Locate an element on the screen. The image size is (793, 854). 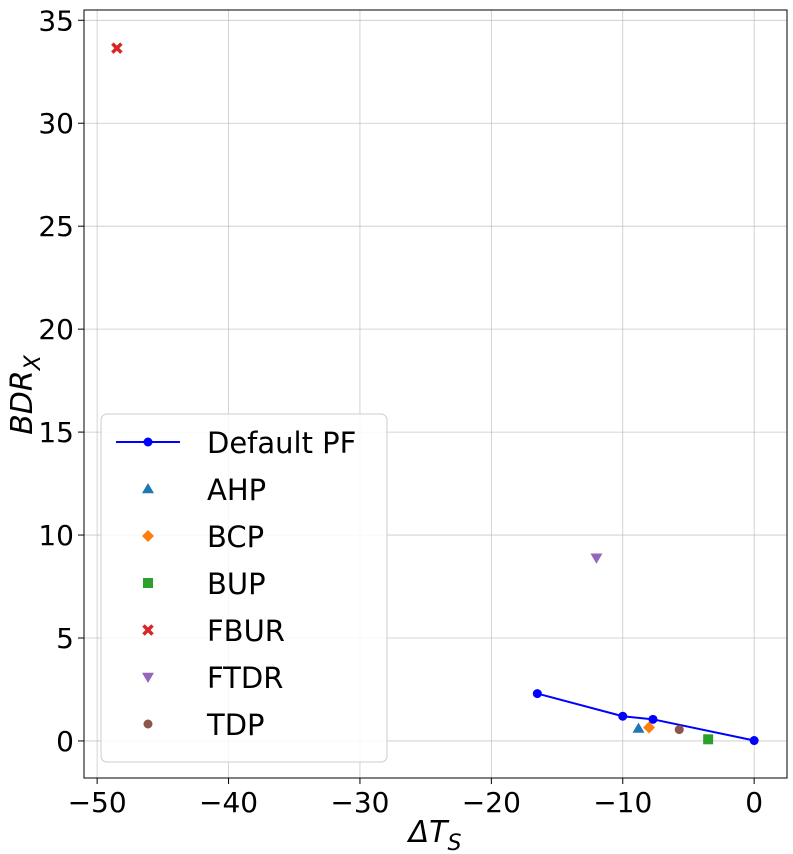
y-tick-label: 35 is located at coordinates (56, 20).